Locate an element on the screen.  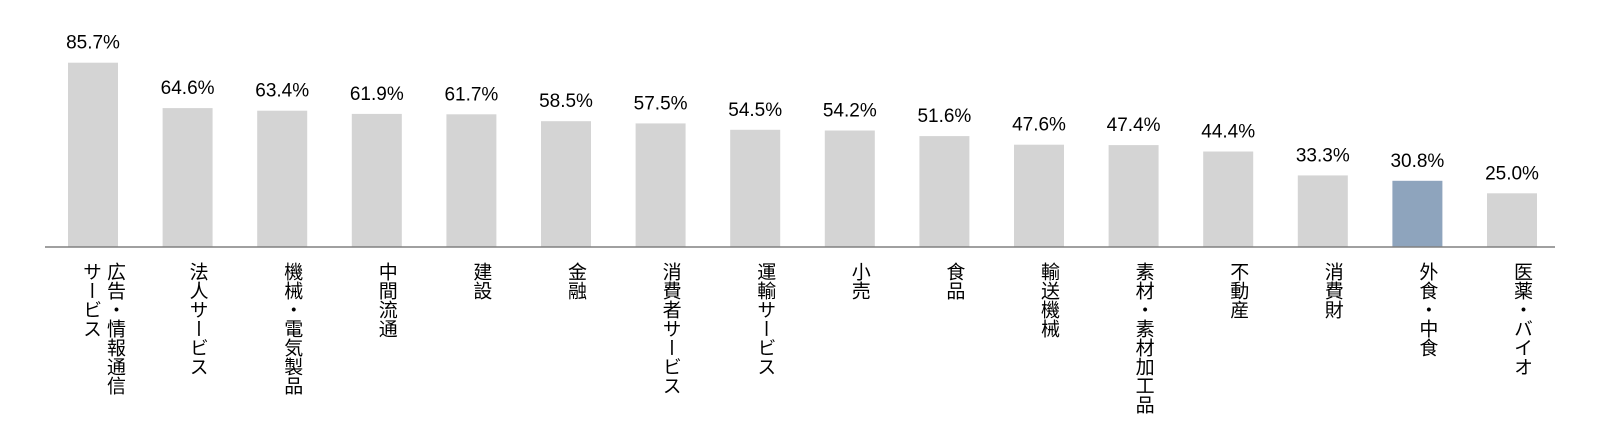
value-label-12: 44.4% is located at coordinates (1228, 132).